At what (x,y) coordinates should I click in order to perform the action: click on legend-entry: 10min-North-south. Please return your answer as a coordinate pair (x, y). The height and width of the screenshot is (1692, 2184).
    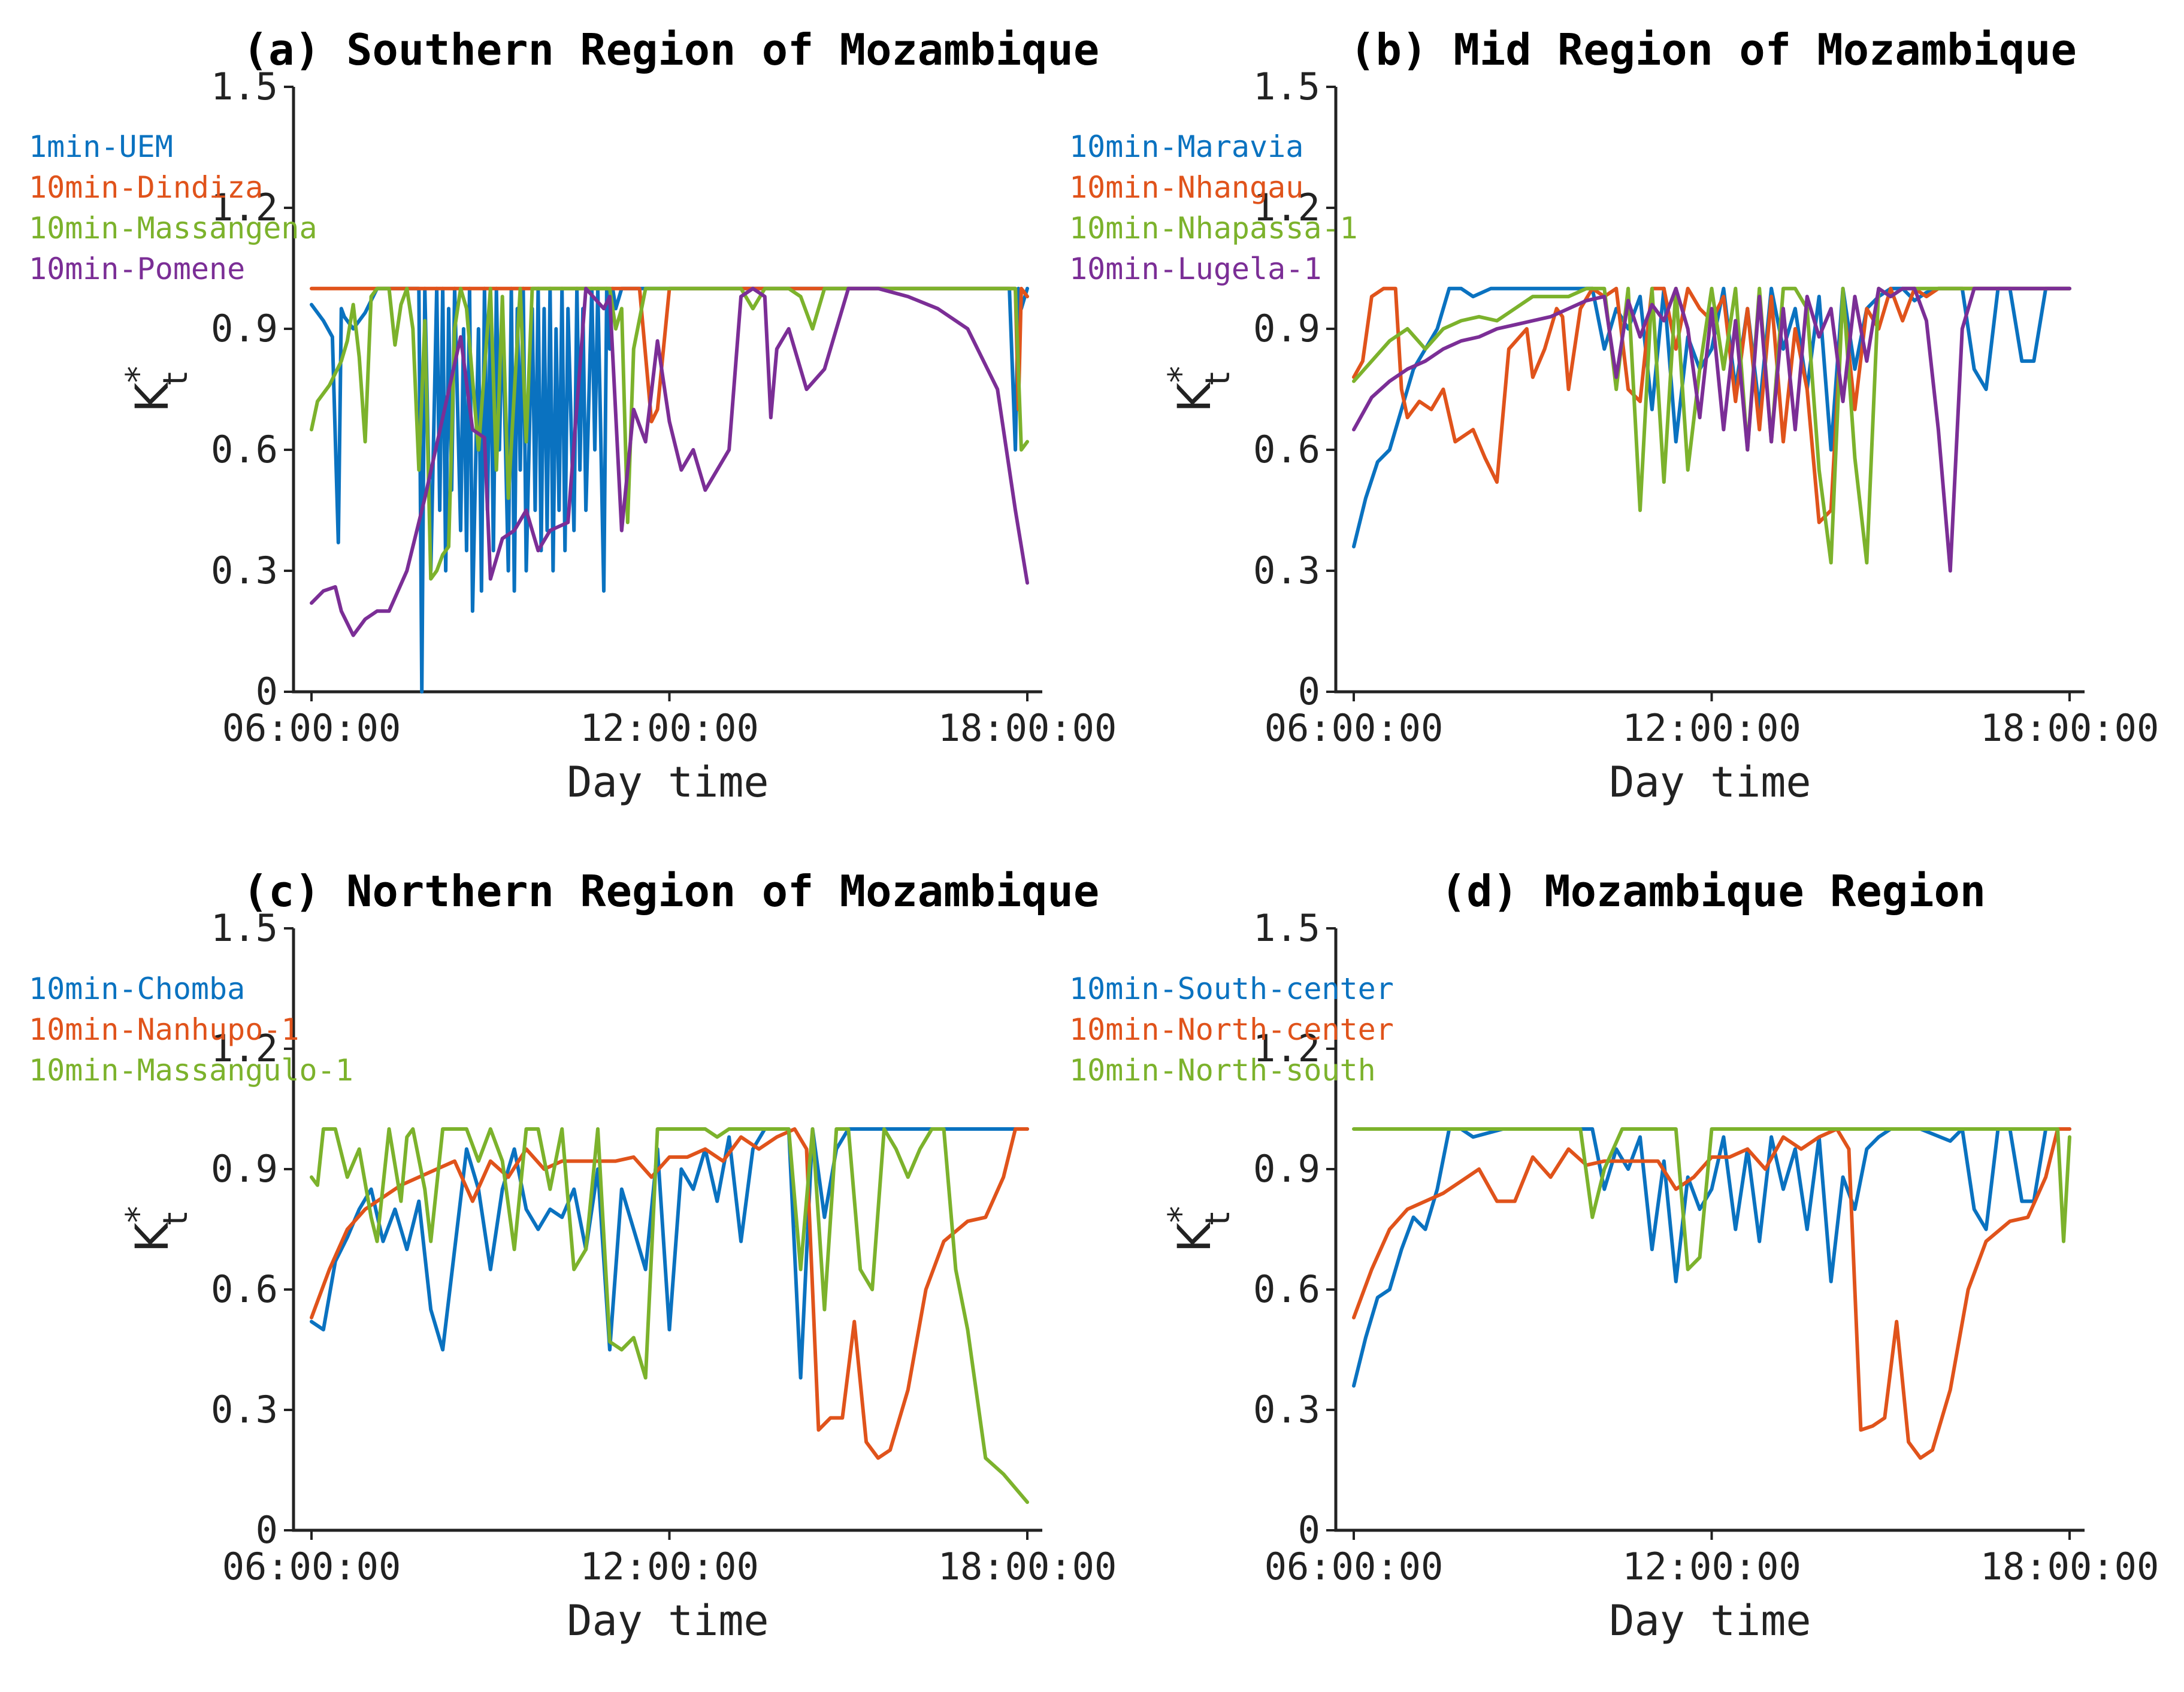
    Looking at the image, I should click on (1222, 1070).